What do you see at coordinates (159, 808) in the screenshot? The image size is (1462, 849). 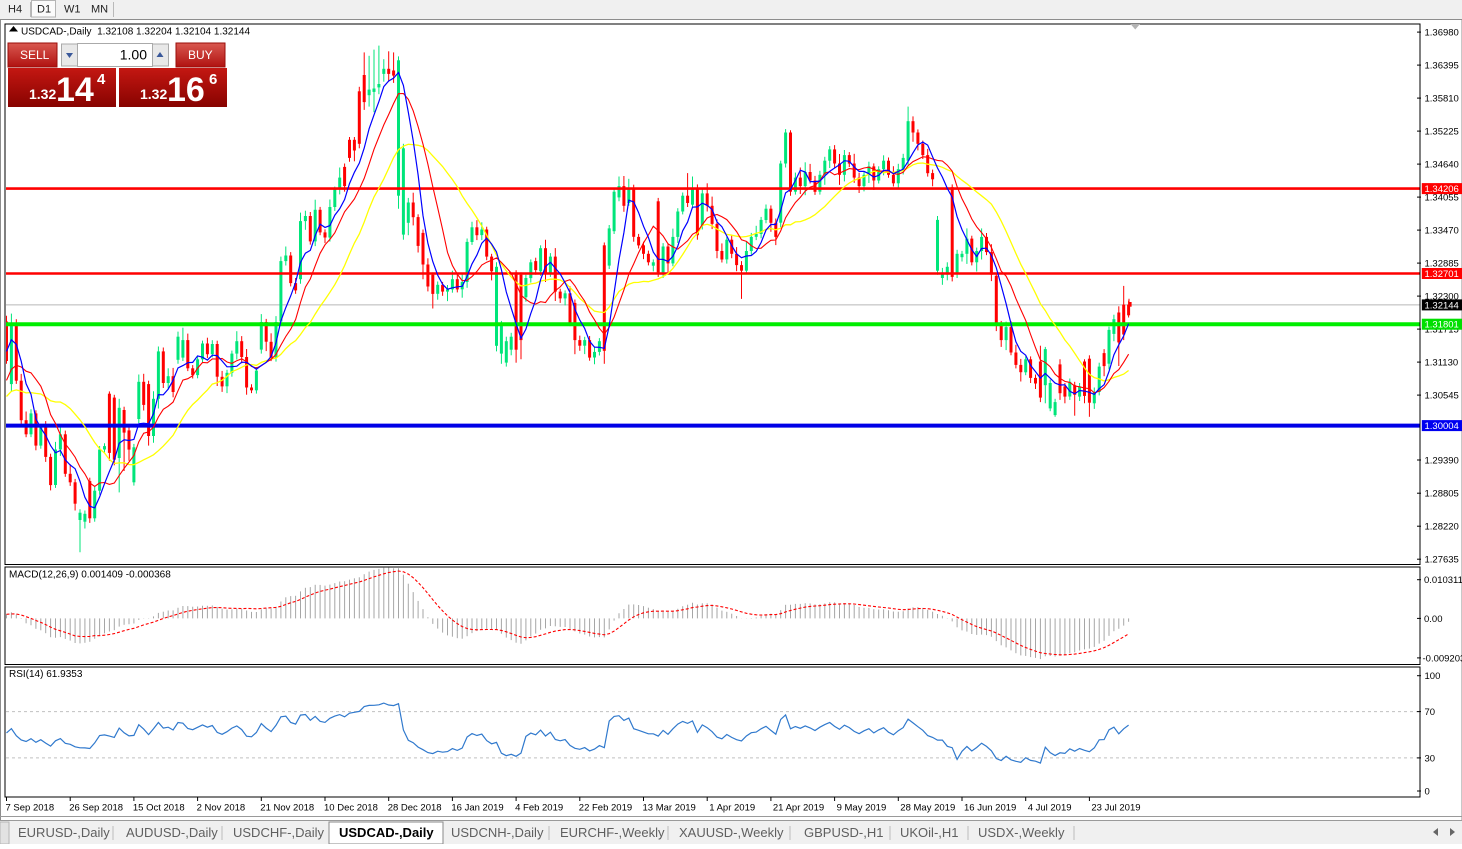 I see `svg-text: 15 Oct 2018` at bounding box center [159, 808].